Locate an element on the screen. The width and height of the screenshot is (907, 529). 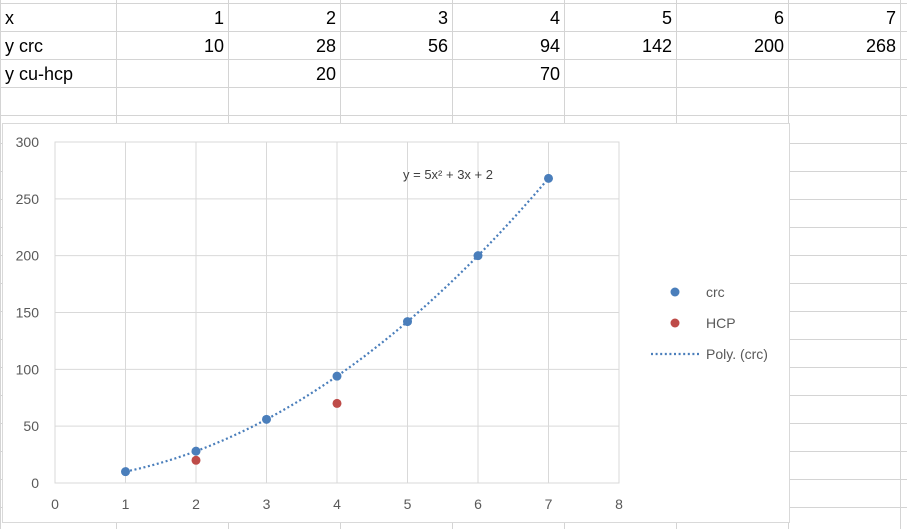
x-tick-label: 6 is located at coordinates (478, 504).